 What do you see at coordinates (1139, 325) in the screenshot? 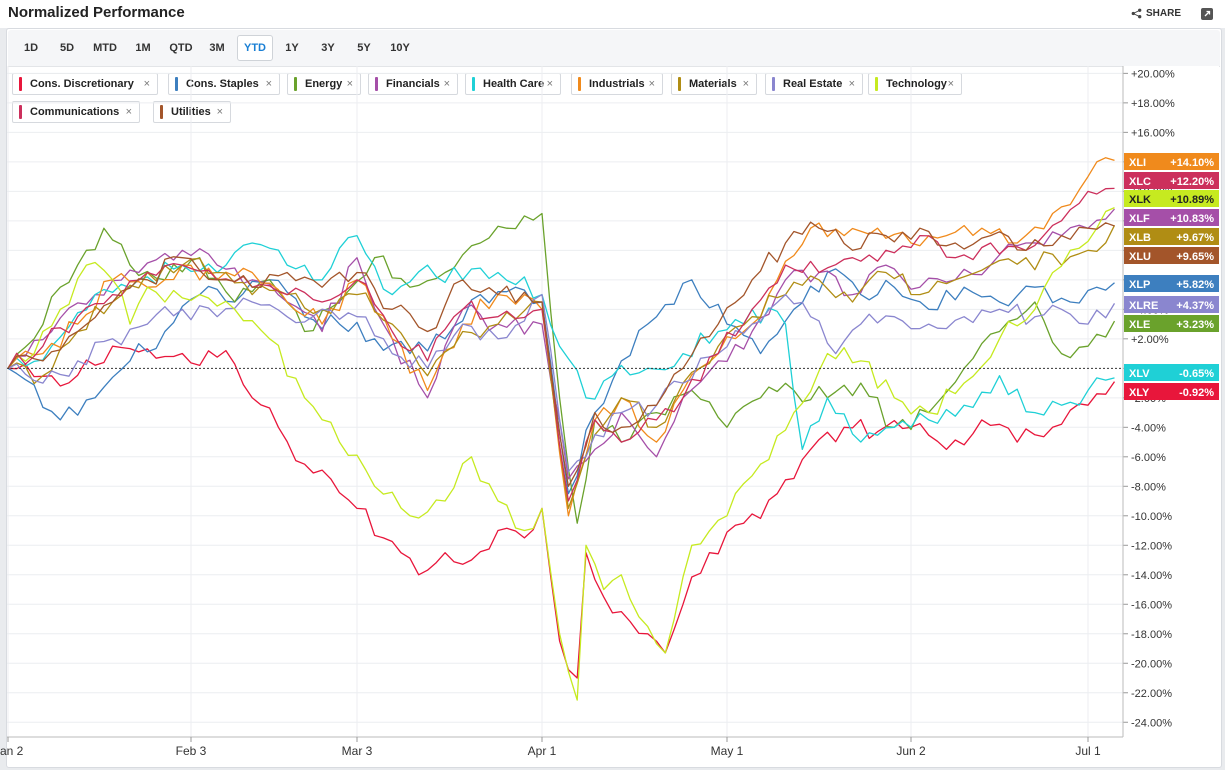
I see `end-label-ticker: XLE` at bounding box center [1139, 325].